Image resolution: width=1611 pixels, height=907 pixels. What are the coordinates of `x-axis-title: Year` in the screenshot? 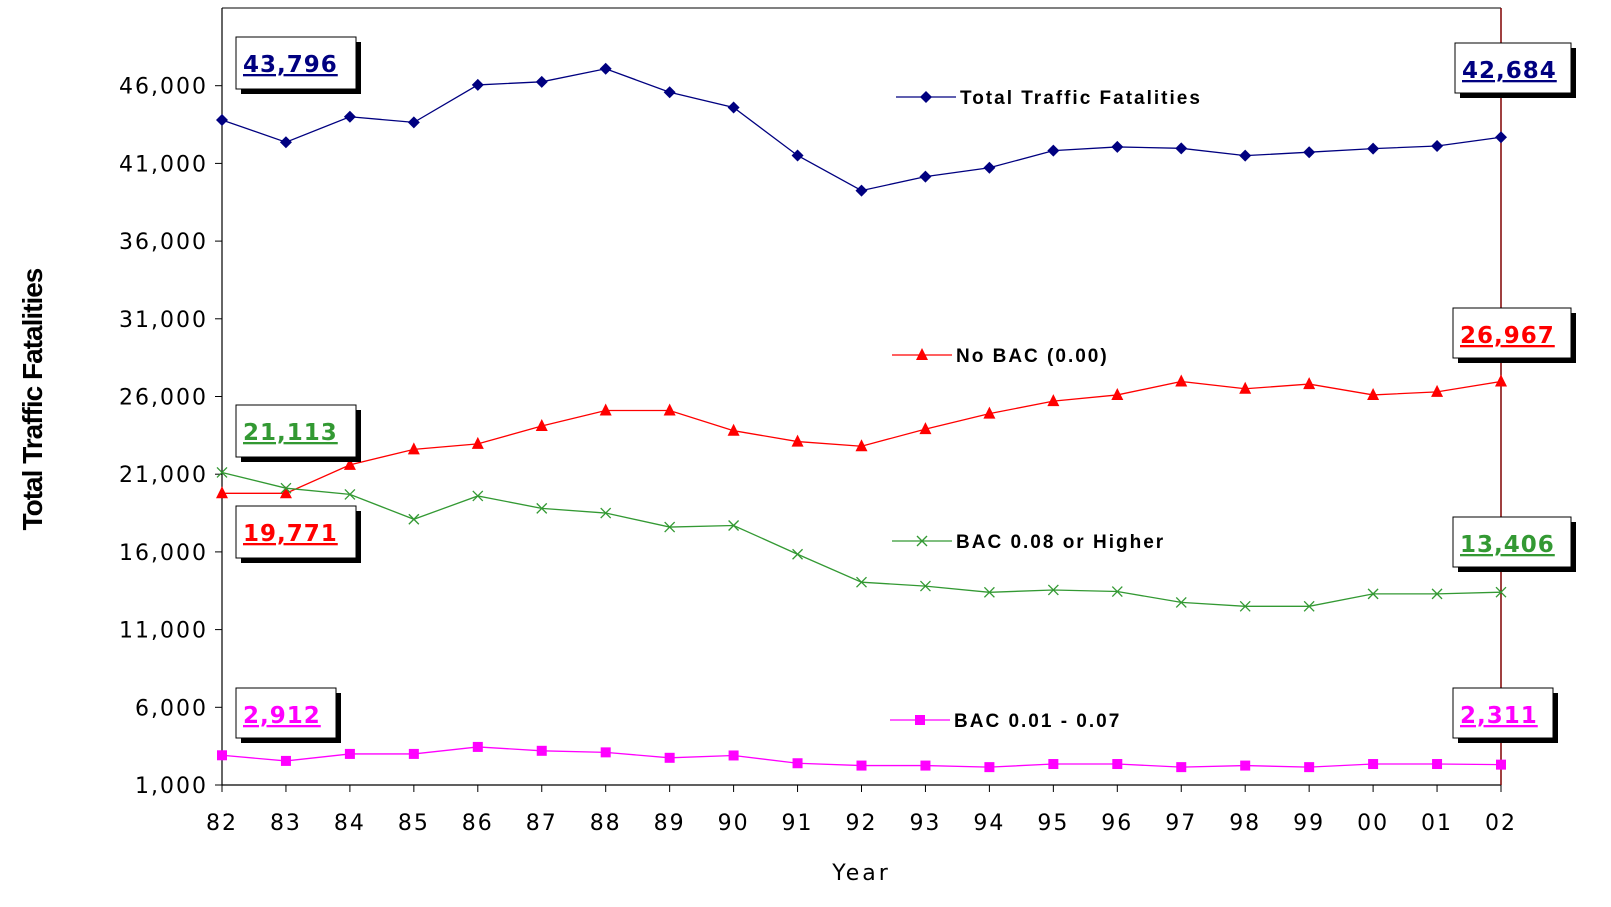 It's located at (861, 873).